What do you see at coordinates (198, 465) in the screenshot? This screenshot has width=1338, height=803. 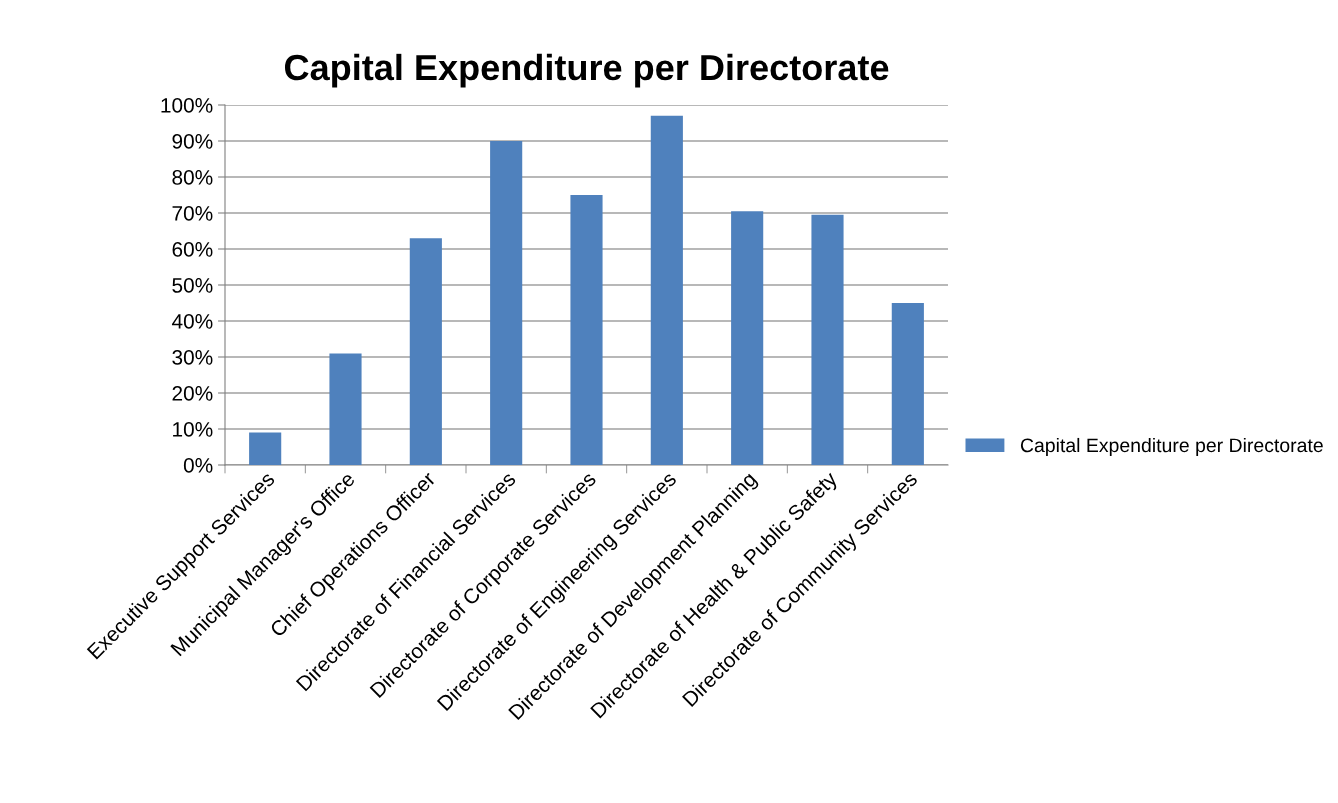 I see `y-tick-label: 0%` at bounding box center [198, 465].